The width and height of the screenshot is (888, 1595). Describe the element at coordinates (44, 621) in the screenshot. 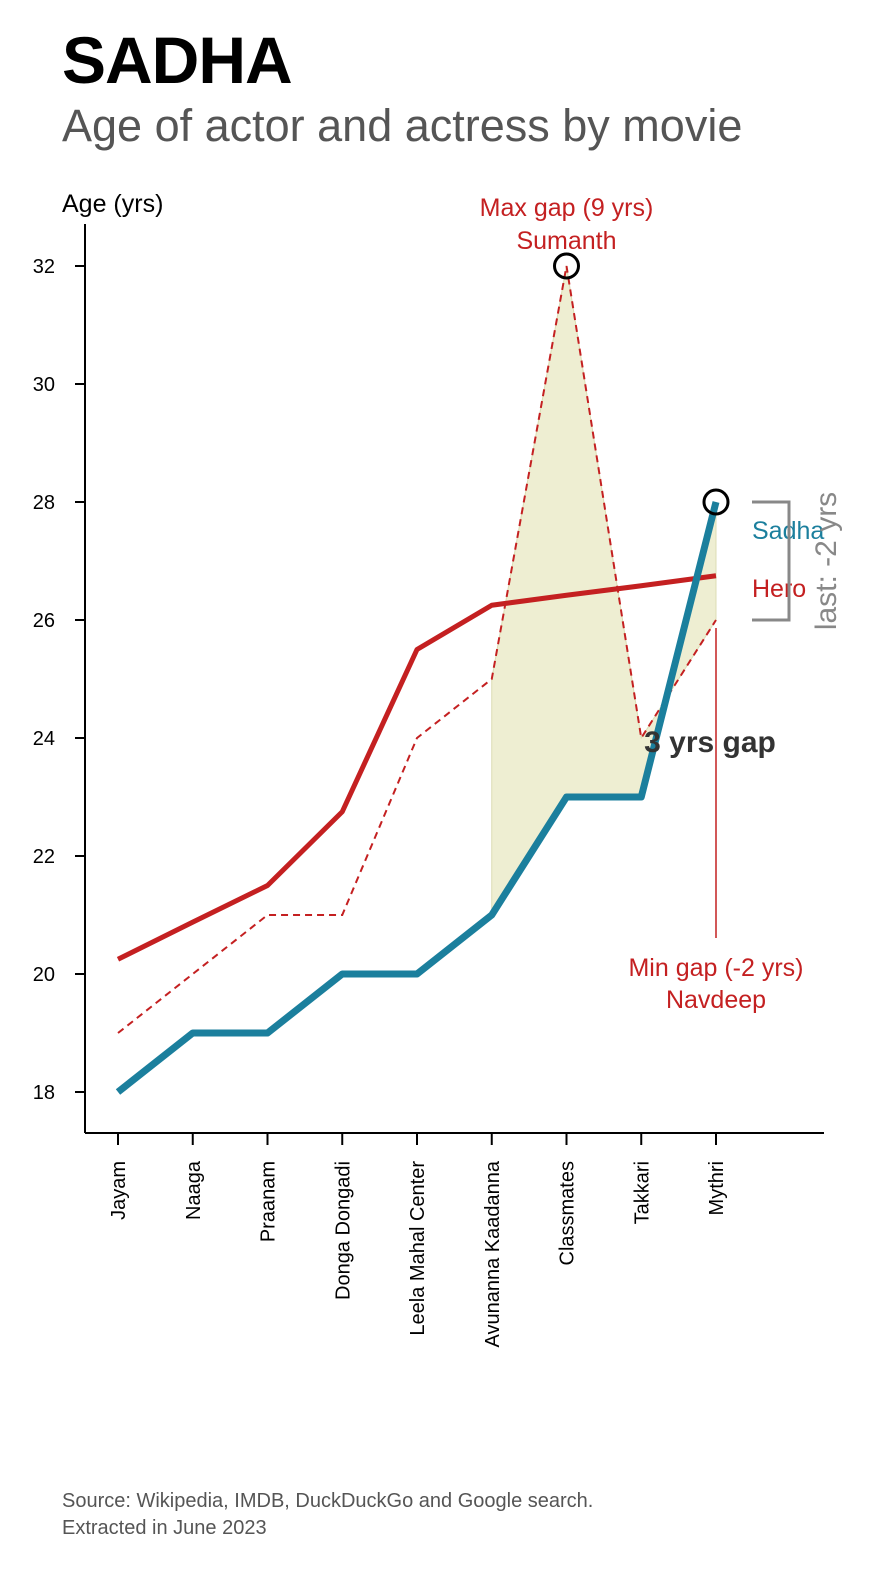

I see `y-tick-label: 26` at that location.